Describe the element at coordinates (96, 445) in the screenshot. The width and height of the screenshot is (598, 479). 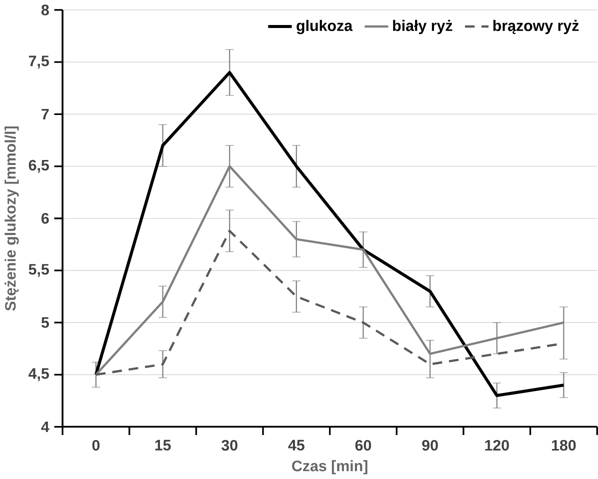
I see `x-tick-label: 0` at that location.